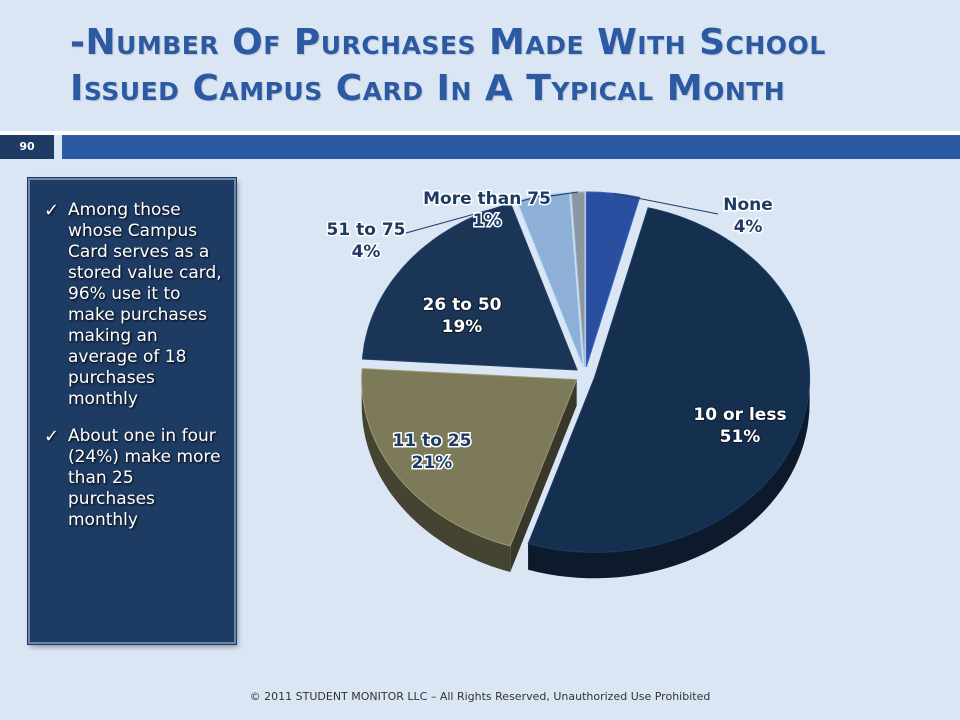 The height and width of the screenshot is (720, 960). What do you see at coordinates (740, 437) in the screenshot?
I see `slice-value-10-or-less: 51%` at bounding box center [740, 437].